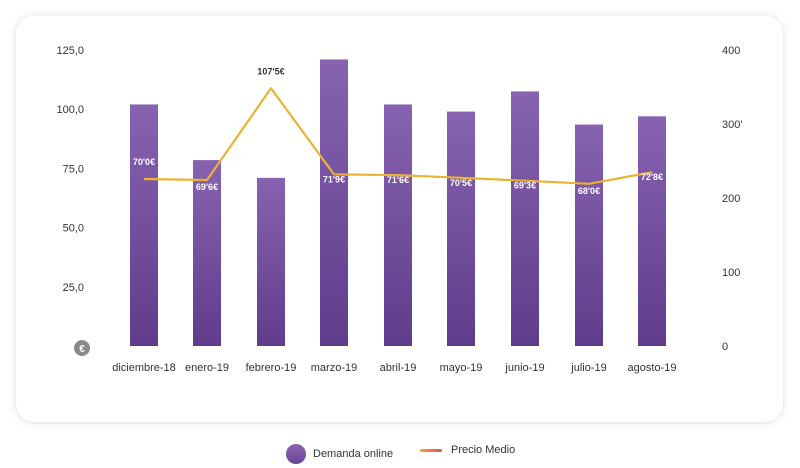 The height and width of the screenshot is (468, 800). I want to click on legend-item-demanda: Demanda online, so click(339, 454).